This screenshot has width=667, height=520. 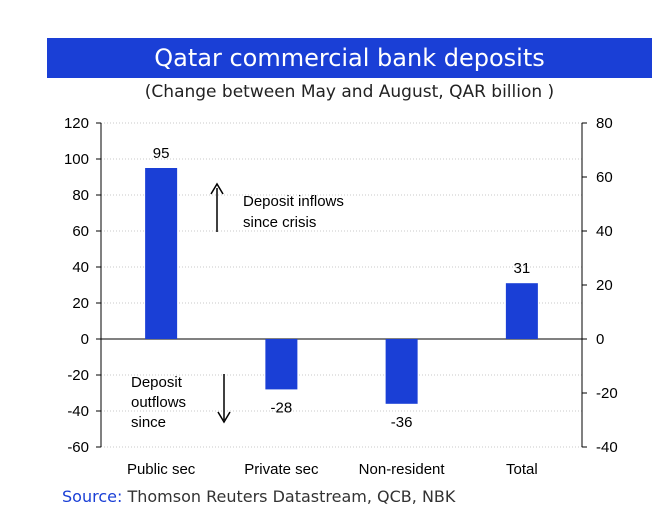 What do you see at coordinates (521, 311) in the screenshot?
I see `bar-total` at bounding box center [521, 311].